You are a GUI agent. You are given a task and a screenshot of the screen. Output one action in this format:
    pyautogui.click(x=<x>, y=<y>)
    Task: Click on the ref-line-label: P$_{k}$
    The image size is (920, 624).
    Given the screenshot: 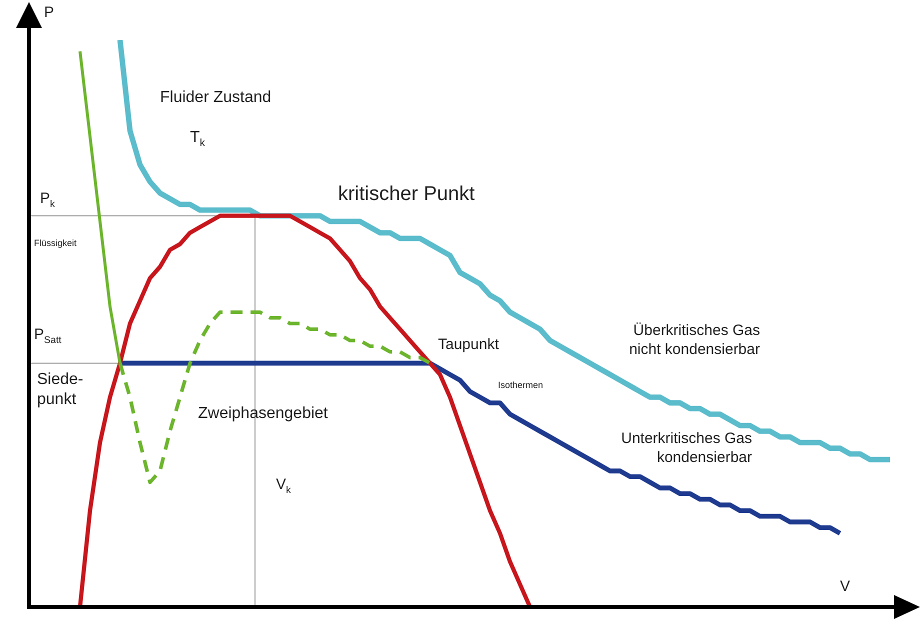 What is the action you would take?
    pyautogui.click(x=47, y=201)
    